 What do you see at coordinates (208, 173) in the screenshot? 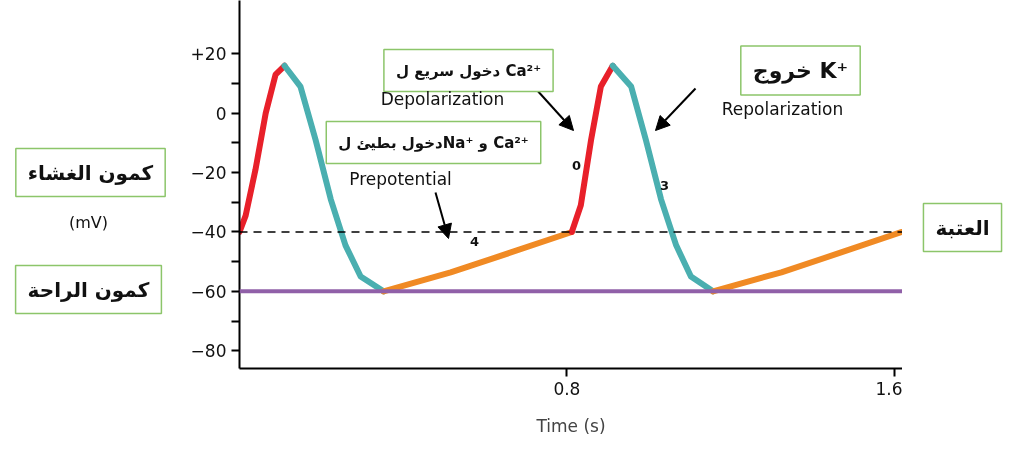
I see `y-tick-label: −20` at bounding box center [208, 173].